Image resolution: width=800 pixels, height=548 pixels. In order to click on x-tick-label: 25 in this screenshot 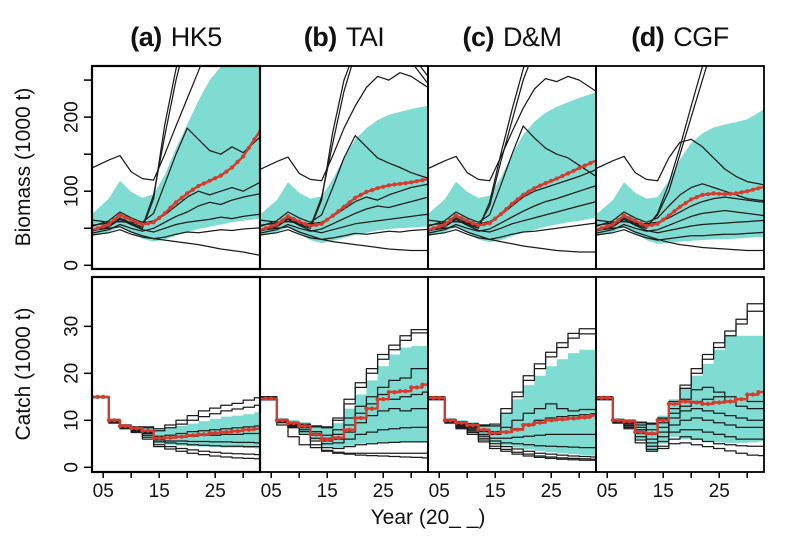, I will do `click(383, 491)`.